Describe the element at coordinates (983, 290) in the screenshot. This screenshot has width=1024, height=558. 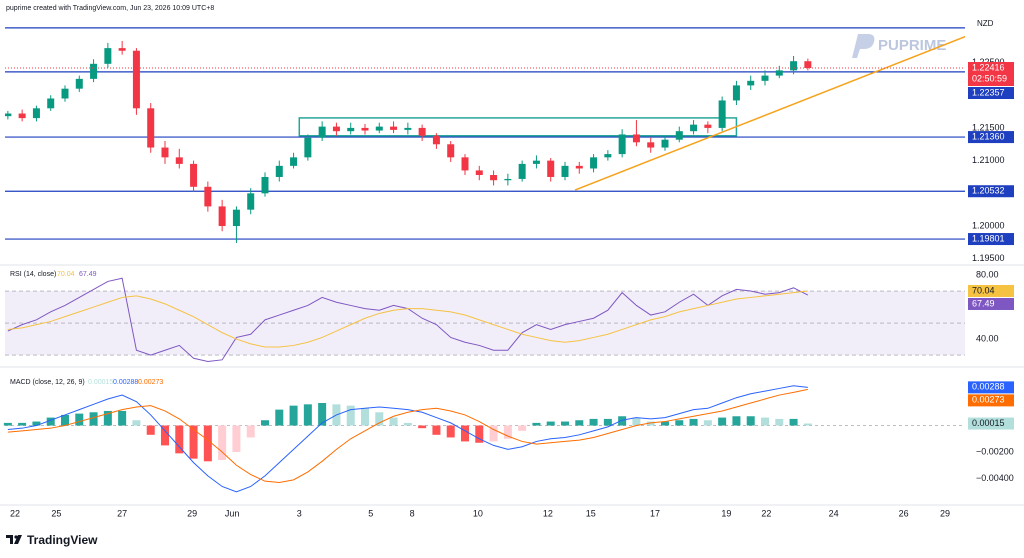
I see `rsi-value-label: 70.04` at that location.